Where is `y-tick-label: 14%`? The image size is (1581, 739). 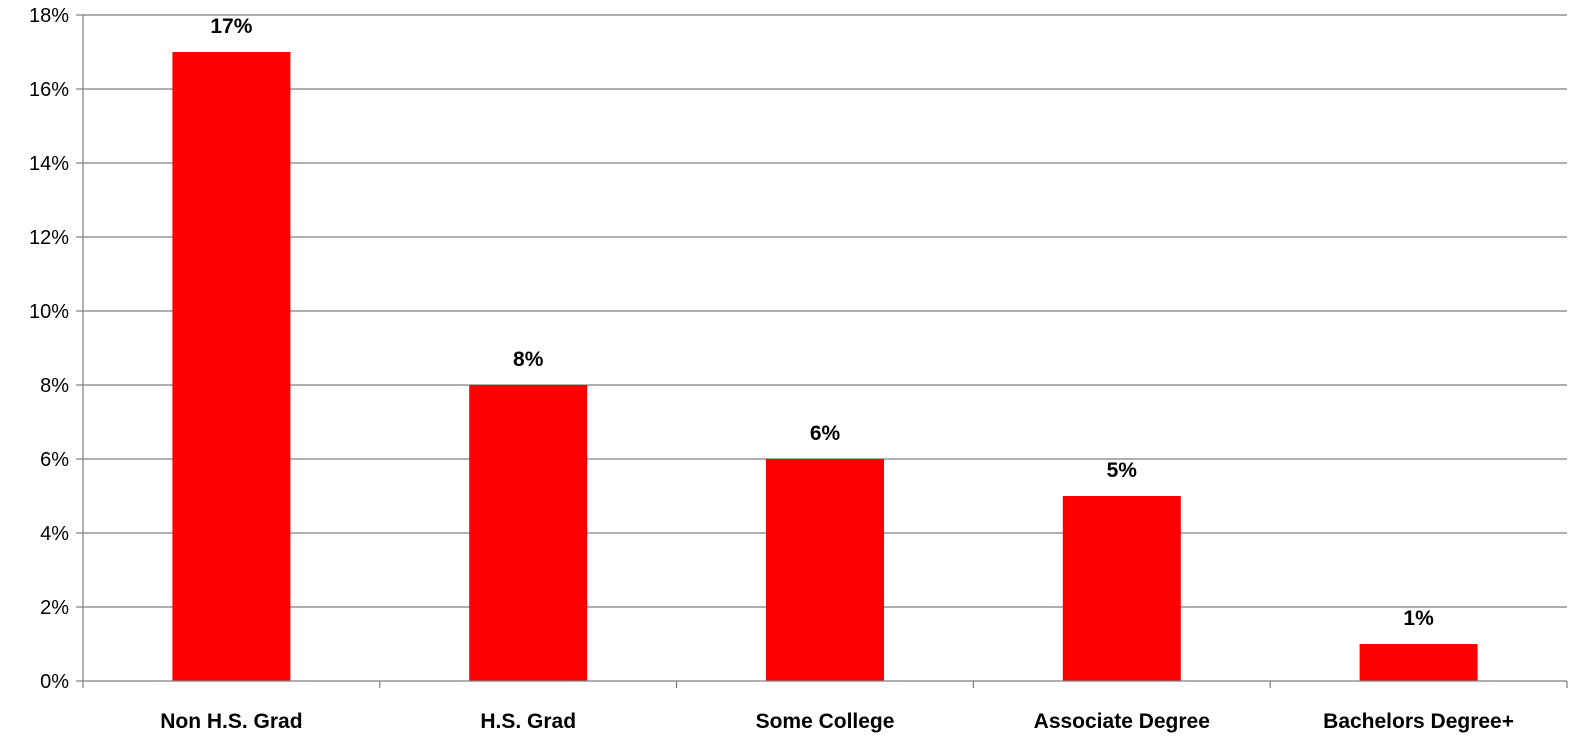 y-tick-label: 14% is located at coordinates (49, 164).